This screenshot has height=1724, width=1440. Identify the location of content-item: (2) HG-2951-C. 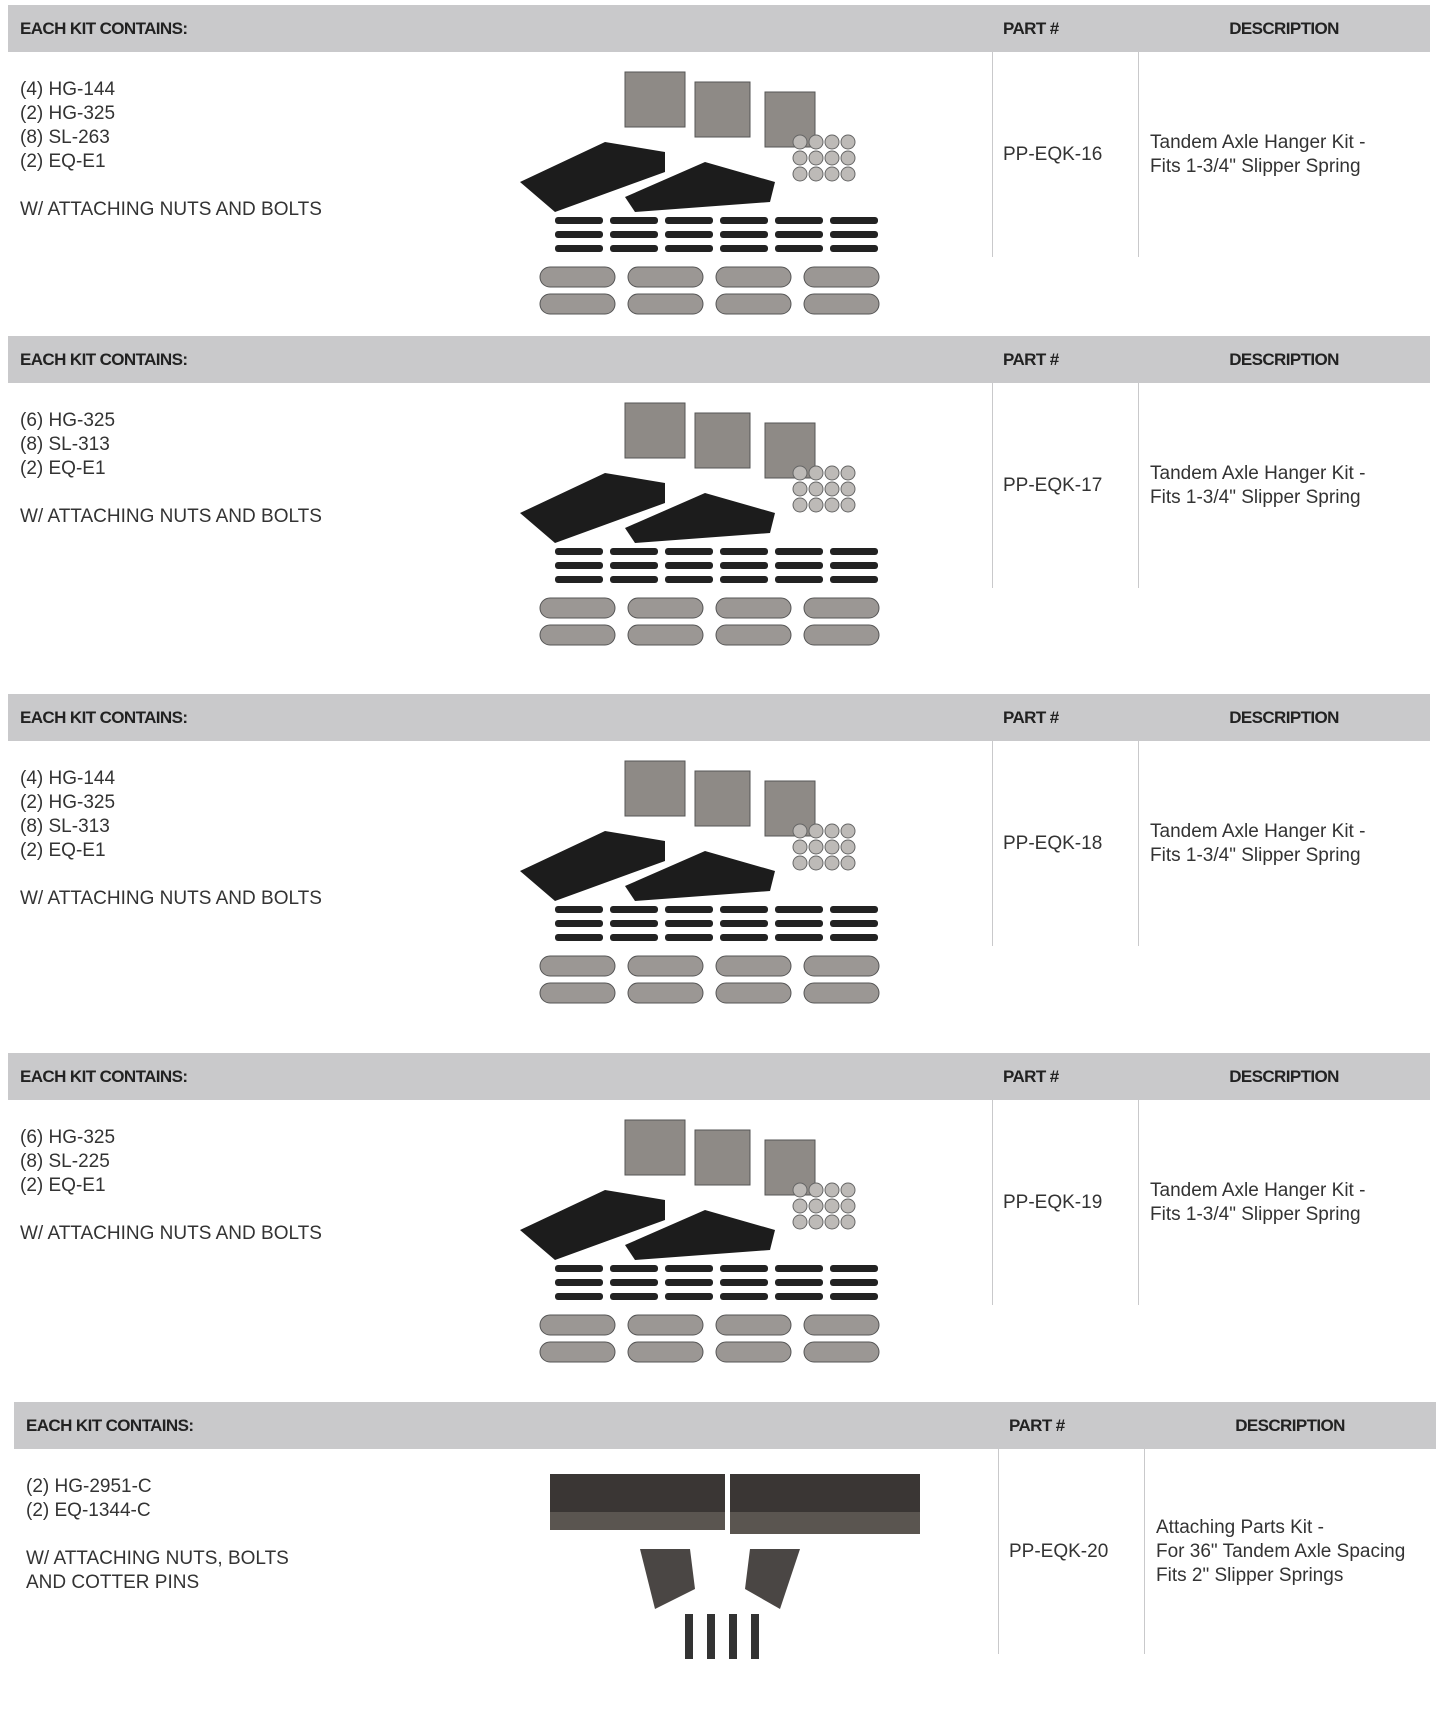
(89, 1486).